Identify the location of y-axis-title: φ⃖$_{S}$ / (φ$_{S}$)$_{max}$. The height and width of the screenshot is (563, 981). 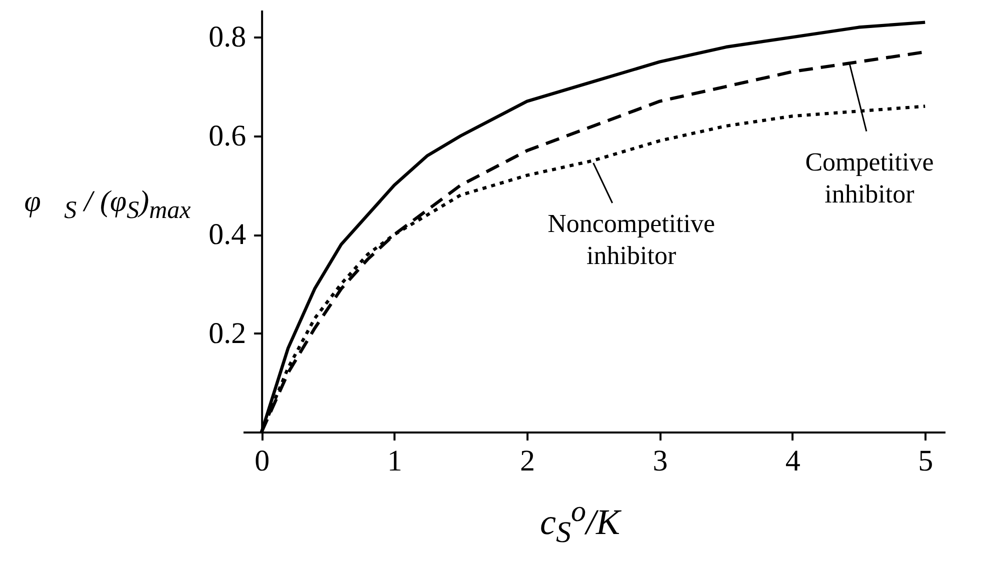
(107, 204).